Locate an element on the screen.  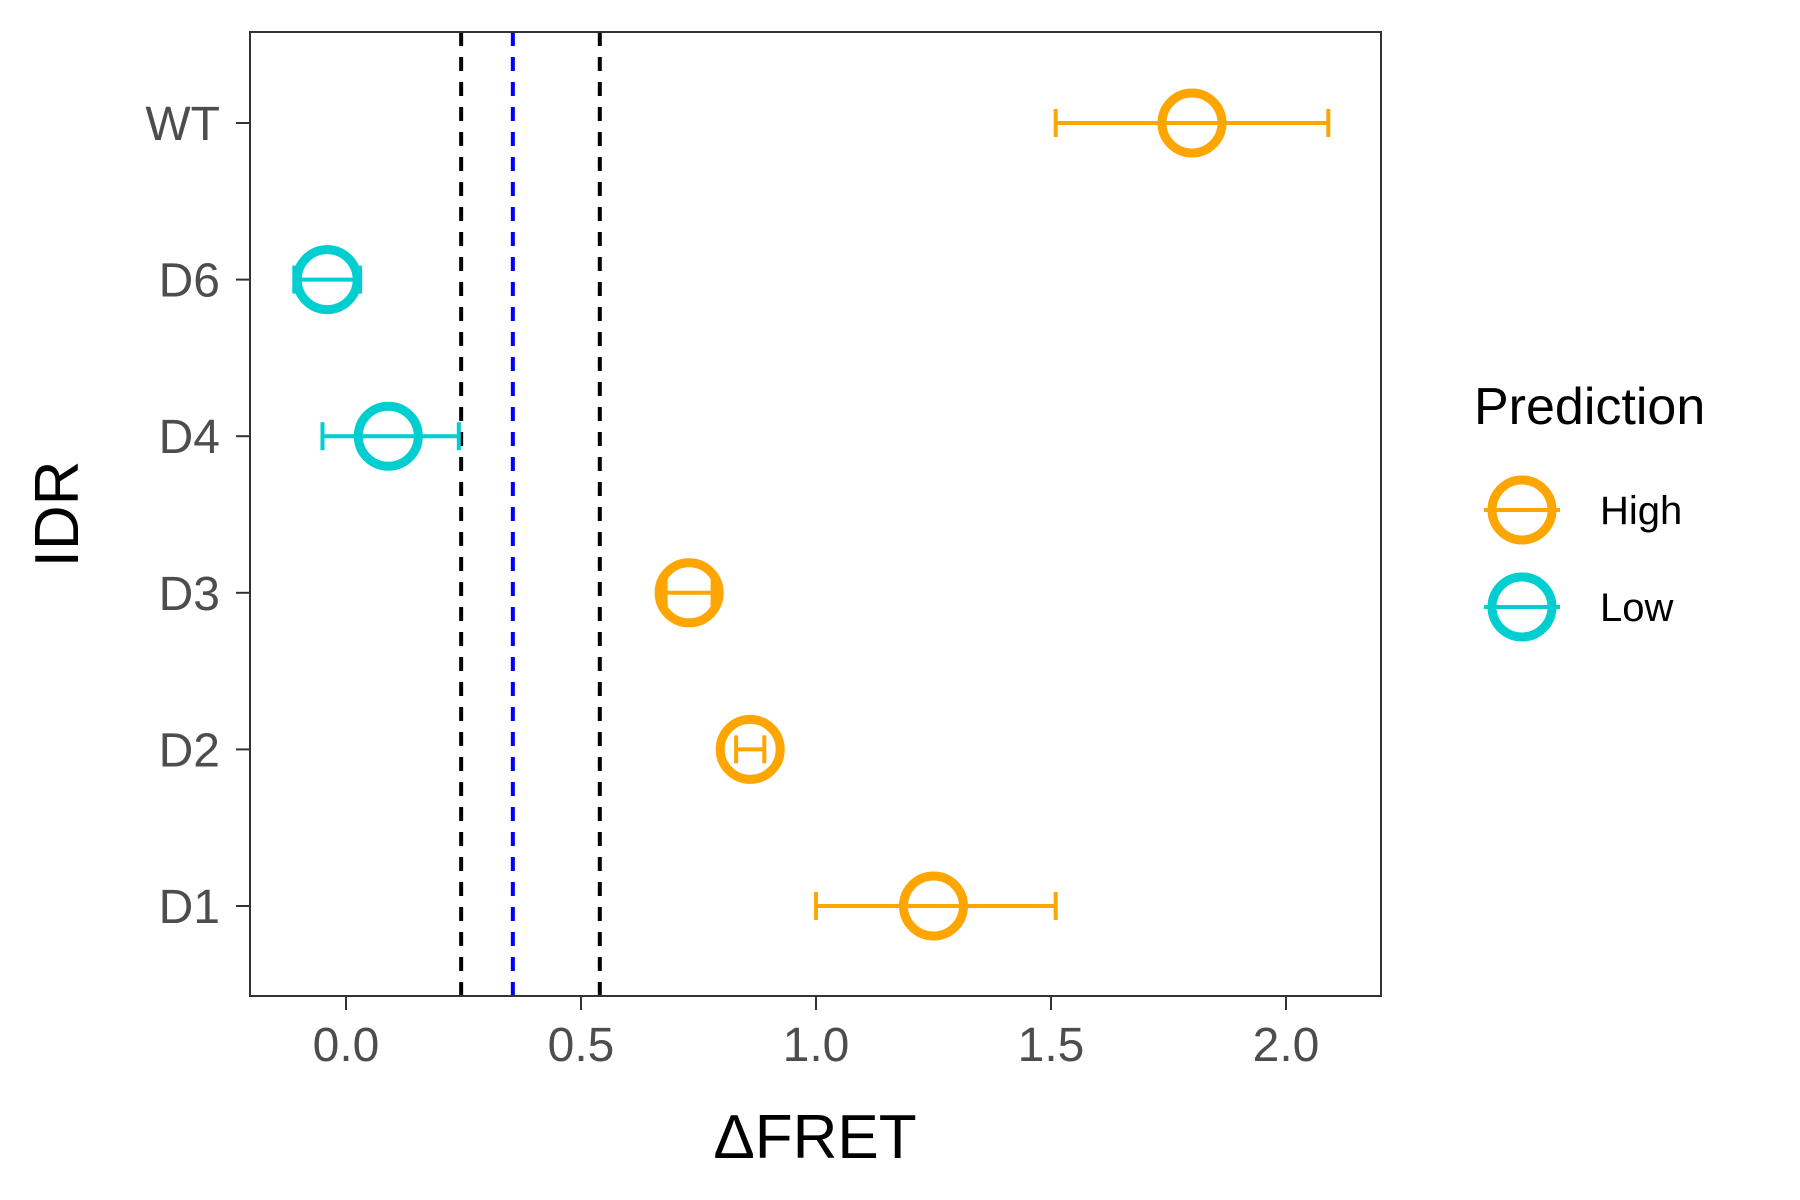
x-tick-label: 0.5 is located at coordinates (581, 1045).